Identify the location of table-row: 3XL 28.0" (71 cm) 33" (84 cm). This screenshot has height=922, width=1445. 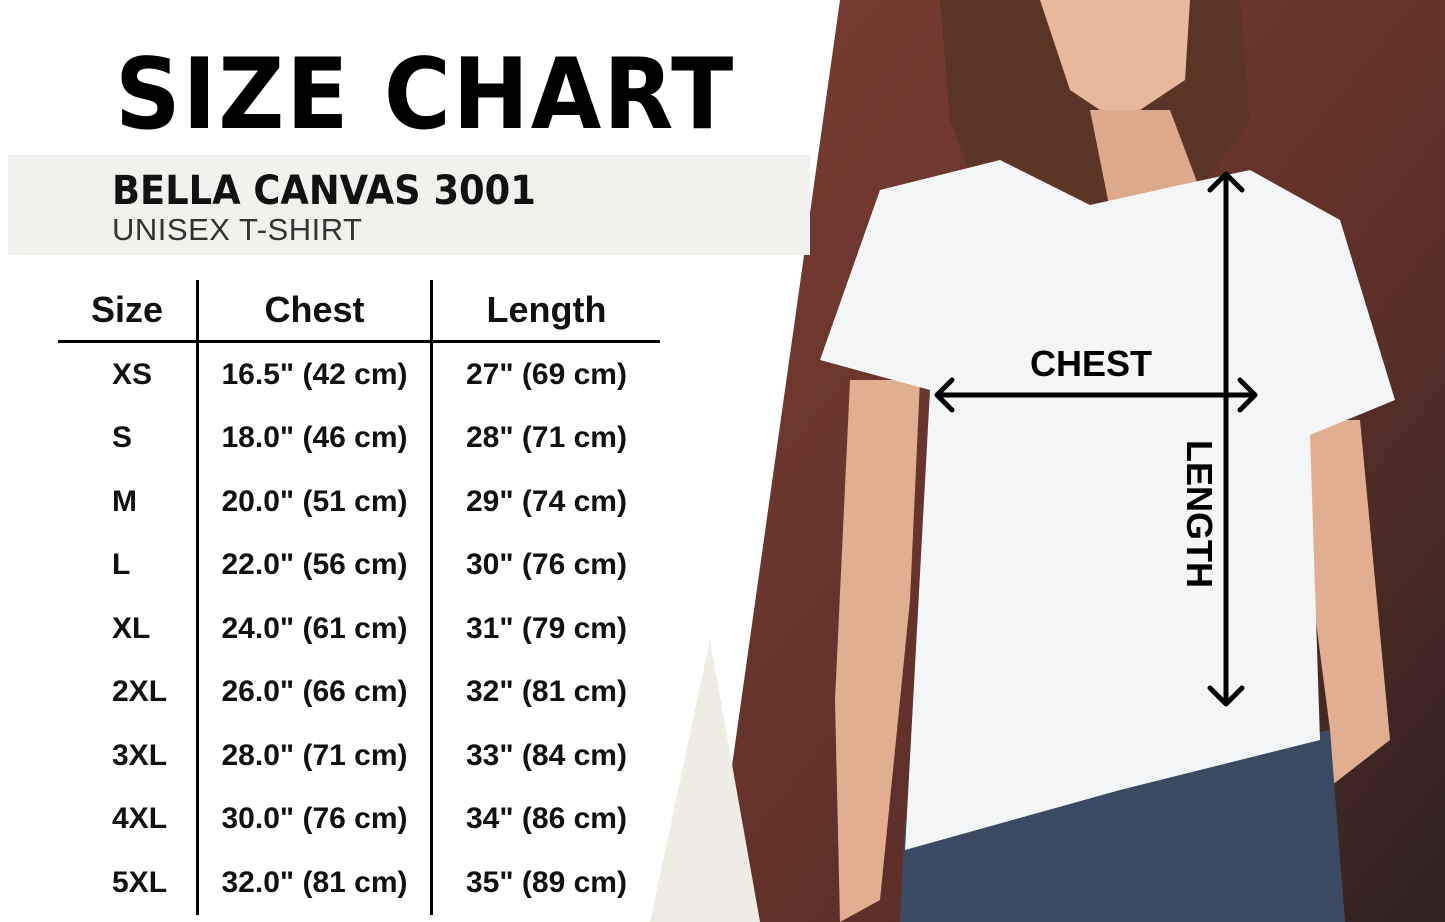
(359, 756).